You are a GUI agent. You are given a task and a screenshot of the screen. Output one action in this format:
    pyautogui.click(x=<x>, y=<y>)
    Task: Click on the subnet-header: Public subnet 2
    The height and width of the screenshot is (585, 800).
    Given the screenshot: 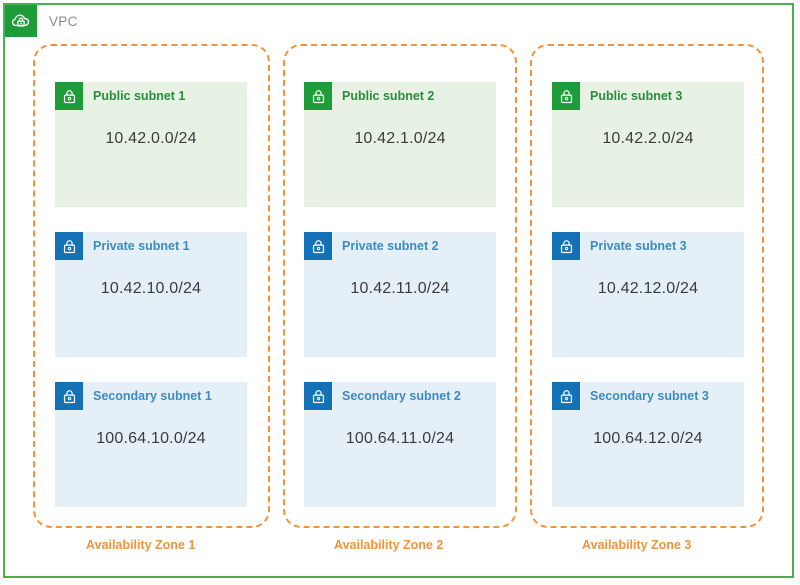 What is the action you would take?
    pyautogui.click(x=400, y=96)
    